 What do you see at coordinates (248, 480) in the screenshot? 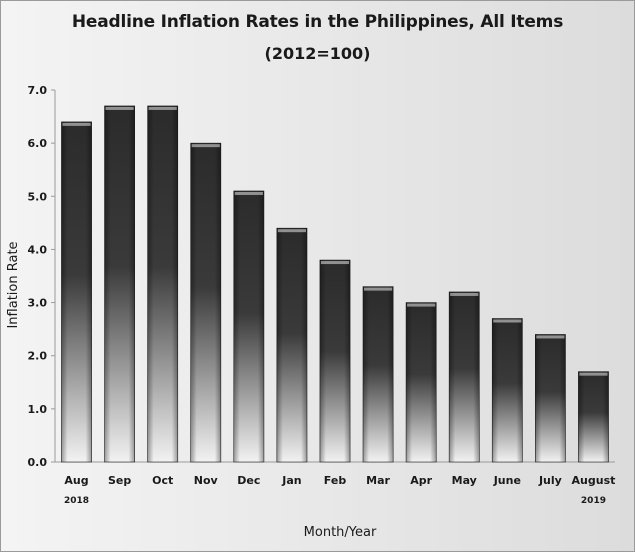
I see `x-tick-label: Dec` at bounding box center [248, 480].